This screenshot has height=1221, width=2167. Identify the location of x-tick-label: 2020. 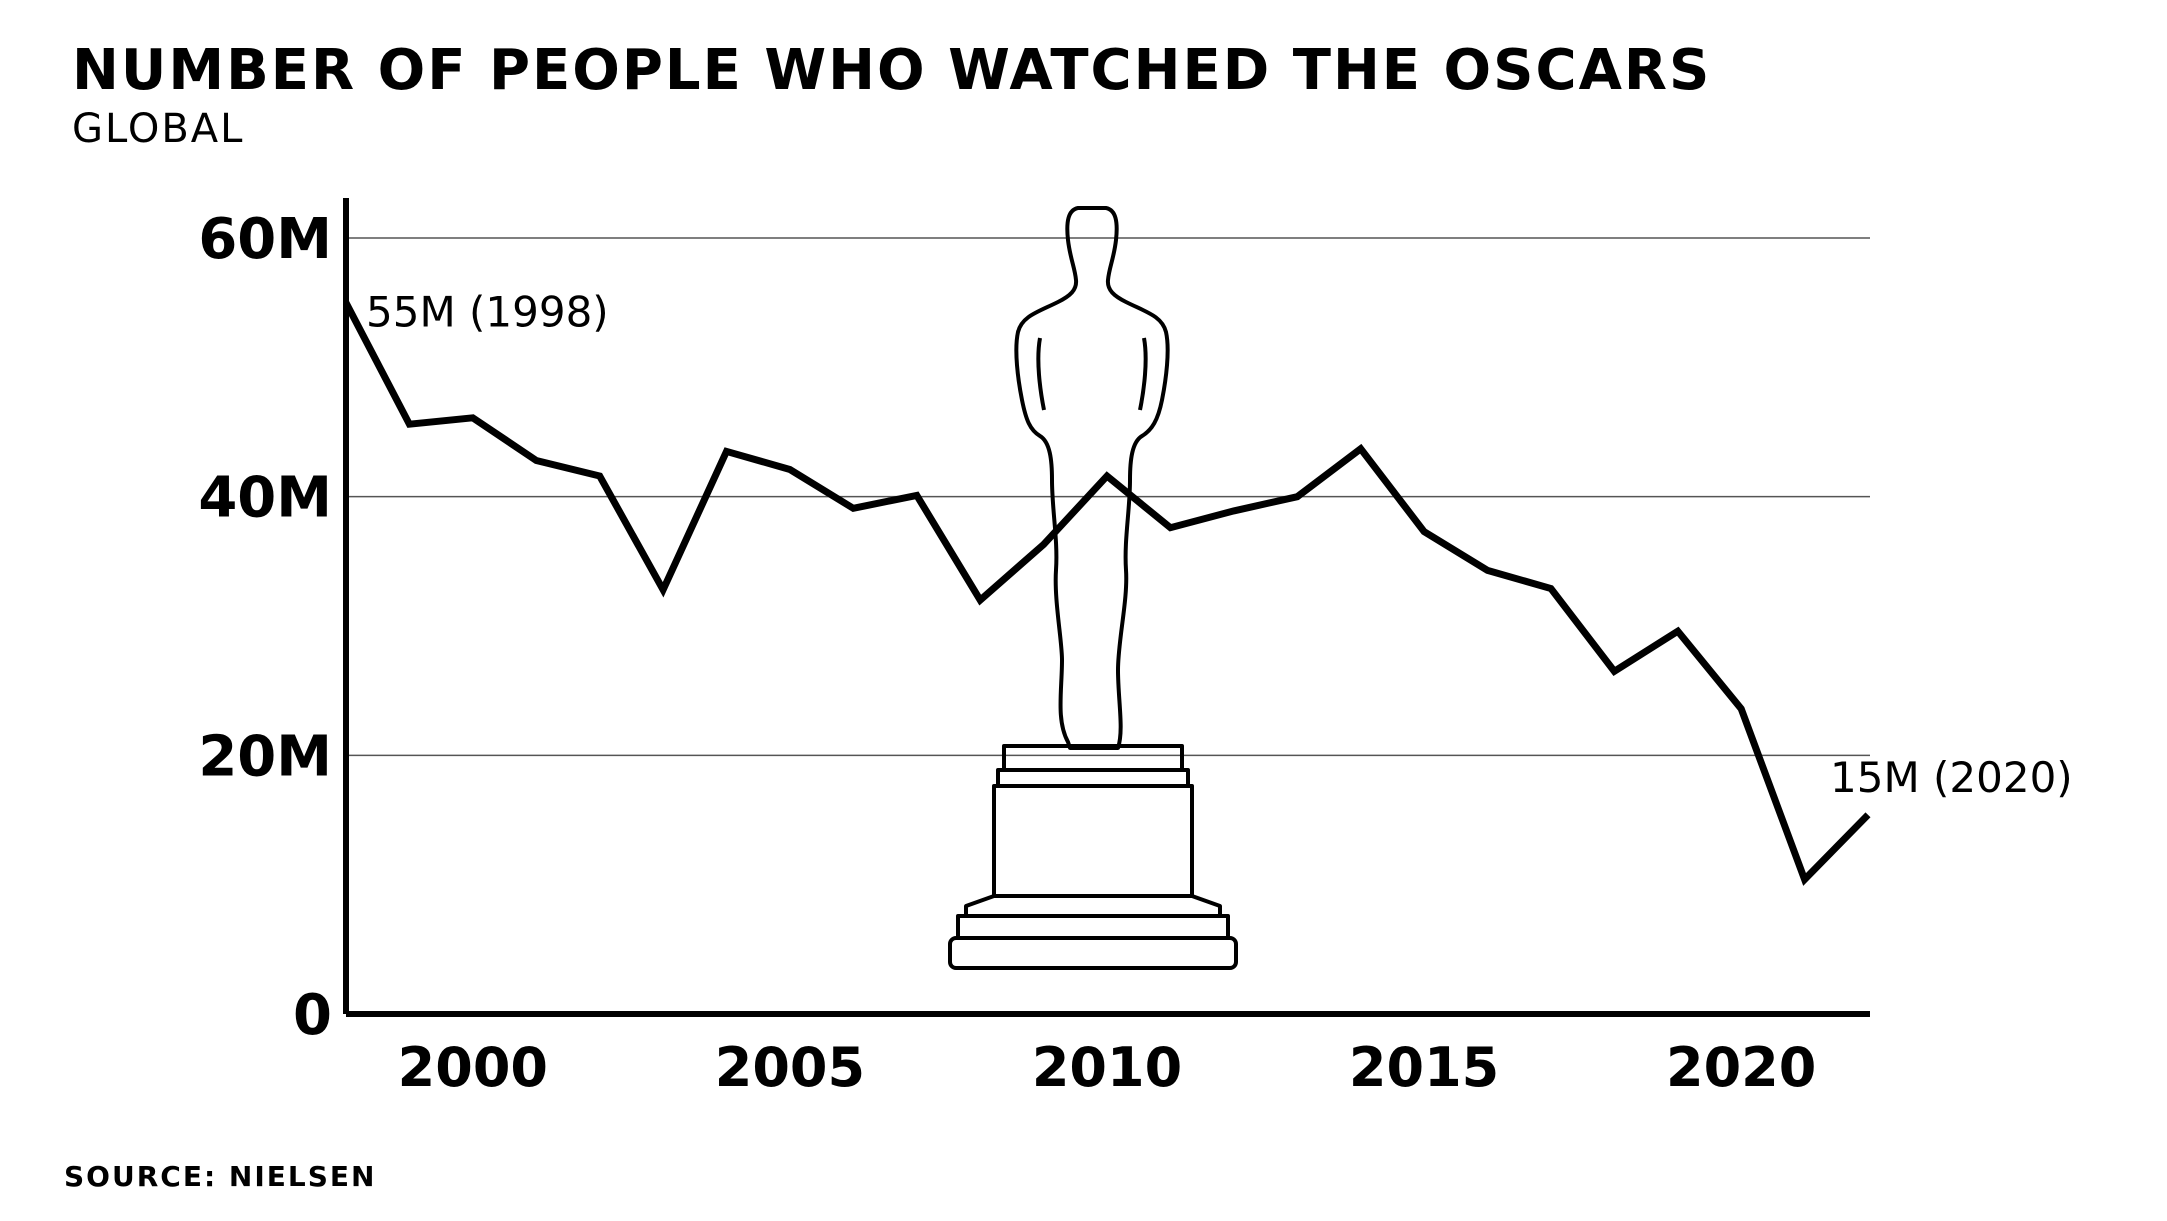
(1741, 1067).